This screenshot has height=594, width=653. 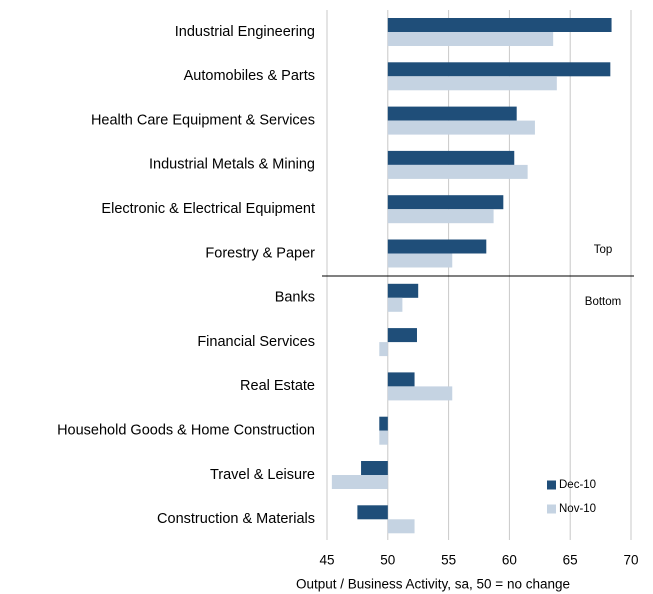 I want to click on category-label: Industrial Engineering, so click(x=245, y=32).